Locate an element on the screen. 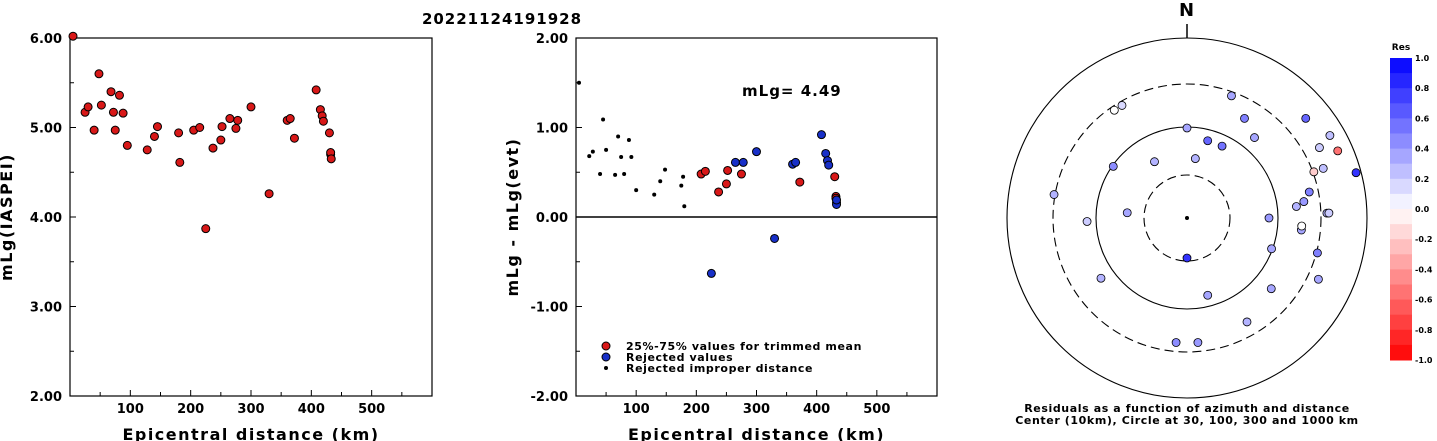 This screenshot has height=441, width=1437. y-tick-label: 4.00 is located at coordinates (46, 218).